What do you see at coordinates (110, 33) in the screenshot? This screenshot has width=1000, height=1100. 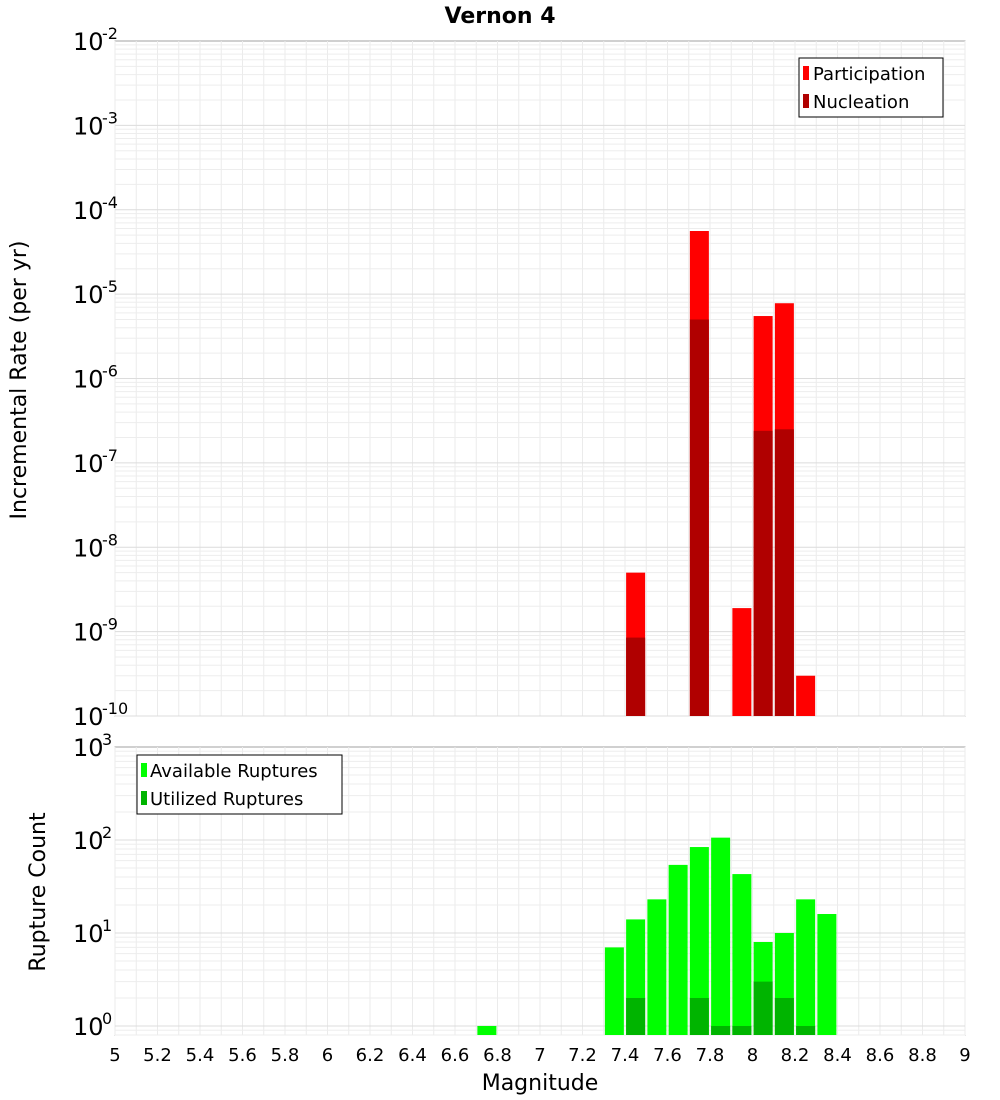 I see `top-y-tick-exponent: -2` at bounding box center [110, 33].